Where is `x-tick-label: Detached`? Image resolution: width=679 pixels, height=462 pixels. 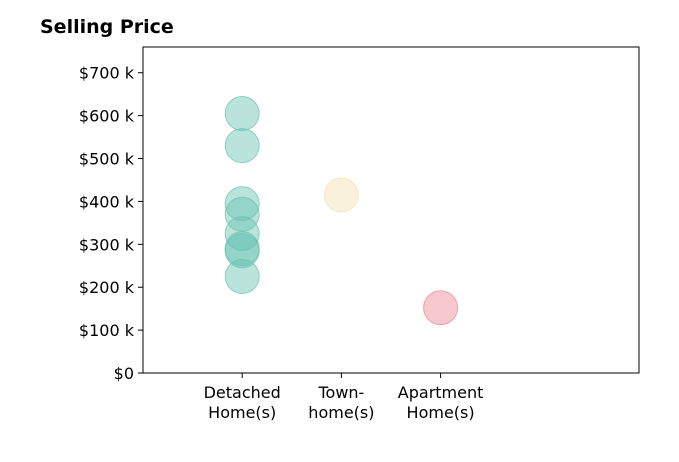 x-tick-label: Detached is located at coordinates (242, 392).